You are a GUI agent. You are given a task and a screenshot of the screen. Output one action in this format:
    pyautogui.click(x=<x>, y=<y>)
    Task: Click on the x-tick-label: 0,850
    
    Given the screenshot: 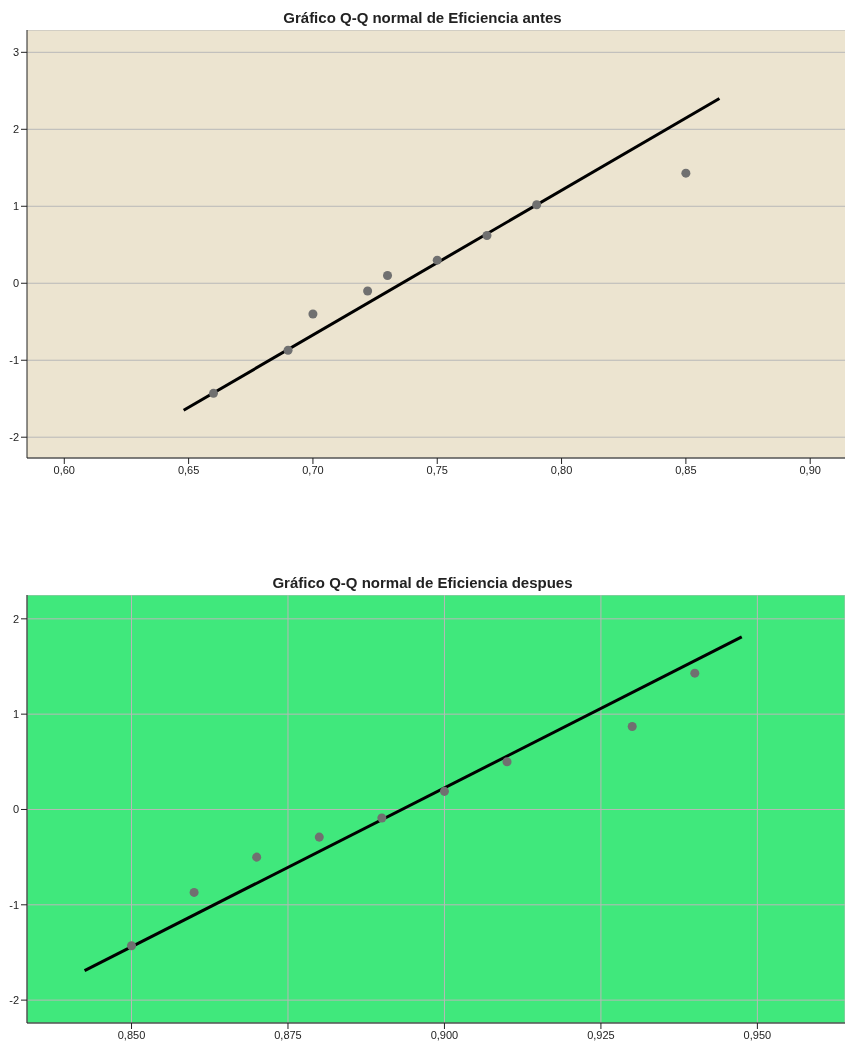 What is the action you would take?
    pyautogui.click(x=131, y=1034)
    